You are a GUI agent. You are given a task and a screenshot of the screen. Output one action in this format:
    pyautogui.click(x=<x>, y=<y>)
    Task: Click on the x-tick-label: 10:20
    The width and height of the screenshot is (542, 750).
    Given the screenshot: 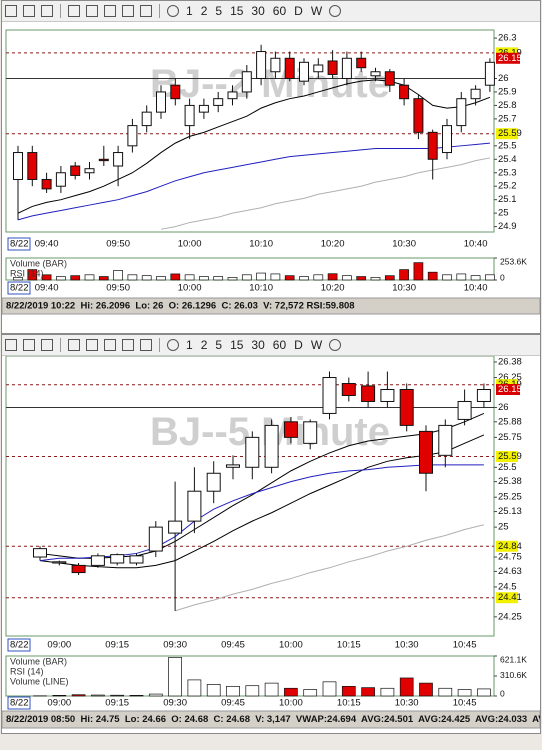 What is the action you would take?
    pyautogui.click(x=333, y=244)
    